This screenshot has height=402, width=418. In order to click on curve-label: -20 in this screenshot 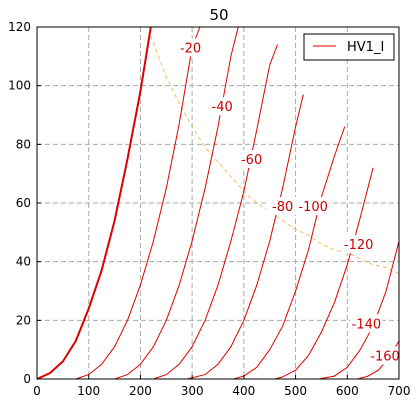, I will do `click(190, 49)`.